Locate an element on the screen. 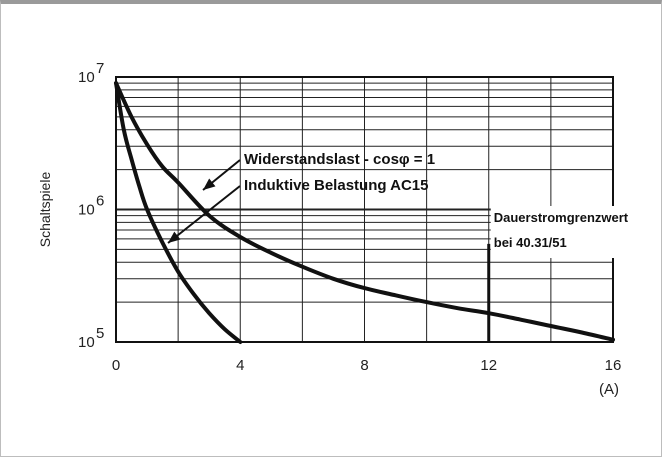 This screenshot has width=662, height=457. arrows is located at coordinates (204, 201).